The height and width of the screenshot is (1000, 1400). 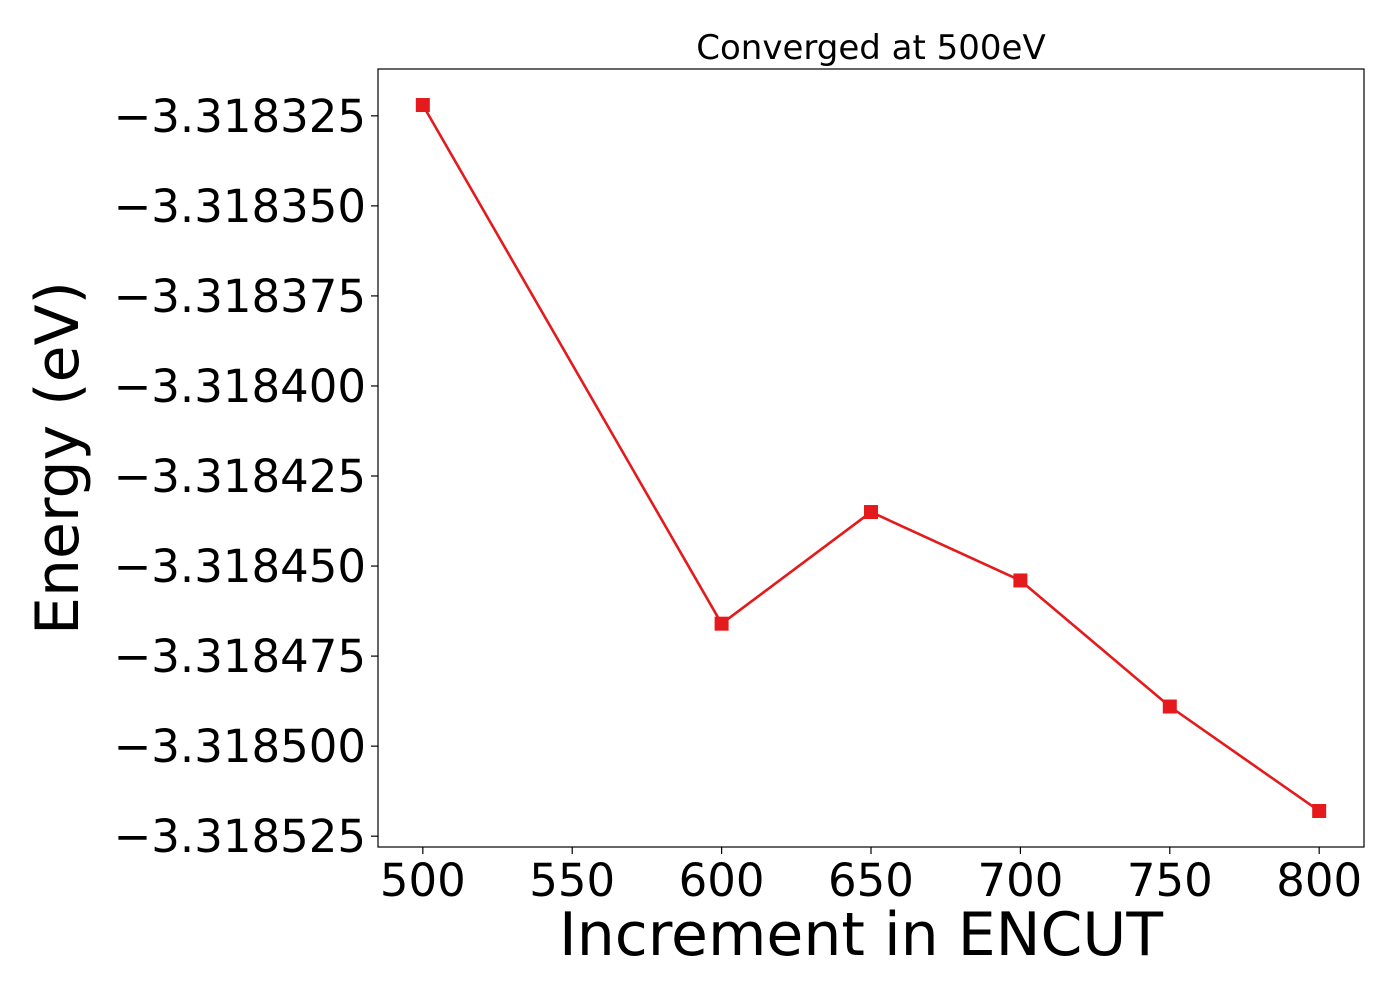 What do you see at coordinates (240, 656) in the screenshot?
I see `y-tick-label: −3.318475` at bounding box center [240, 656].